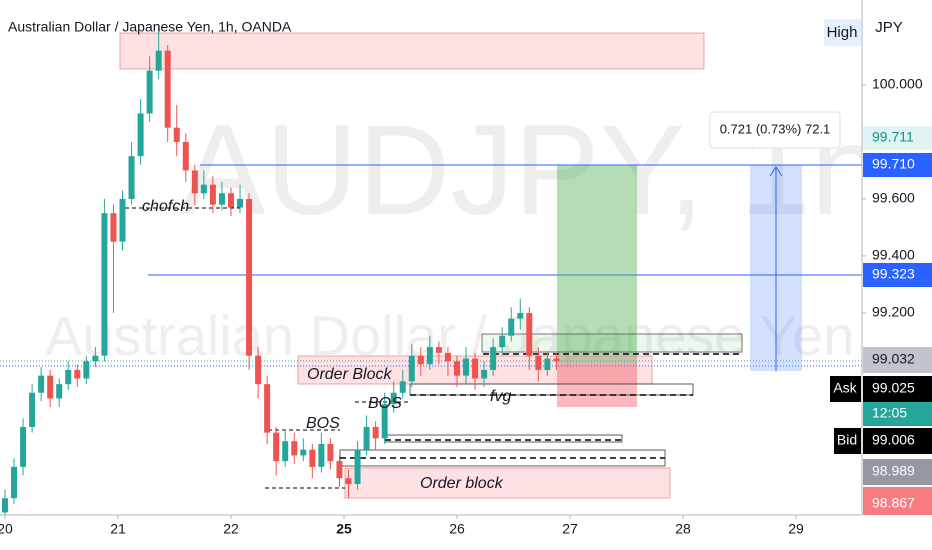  What do you see at coordinates (893, 388) in the screenshot?
I see `price-label: 99.025` at bounding box center [893, 388].